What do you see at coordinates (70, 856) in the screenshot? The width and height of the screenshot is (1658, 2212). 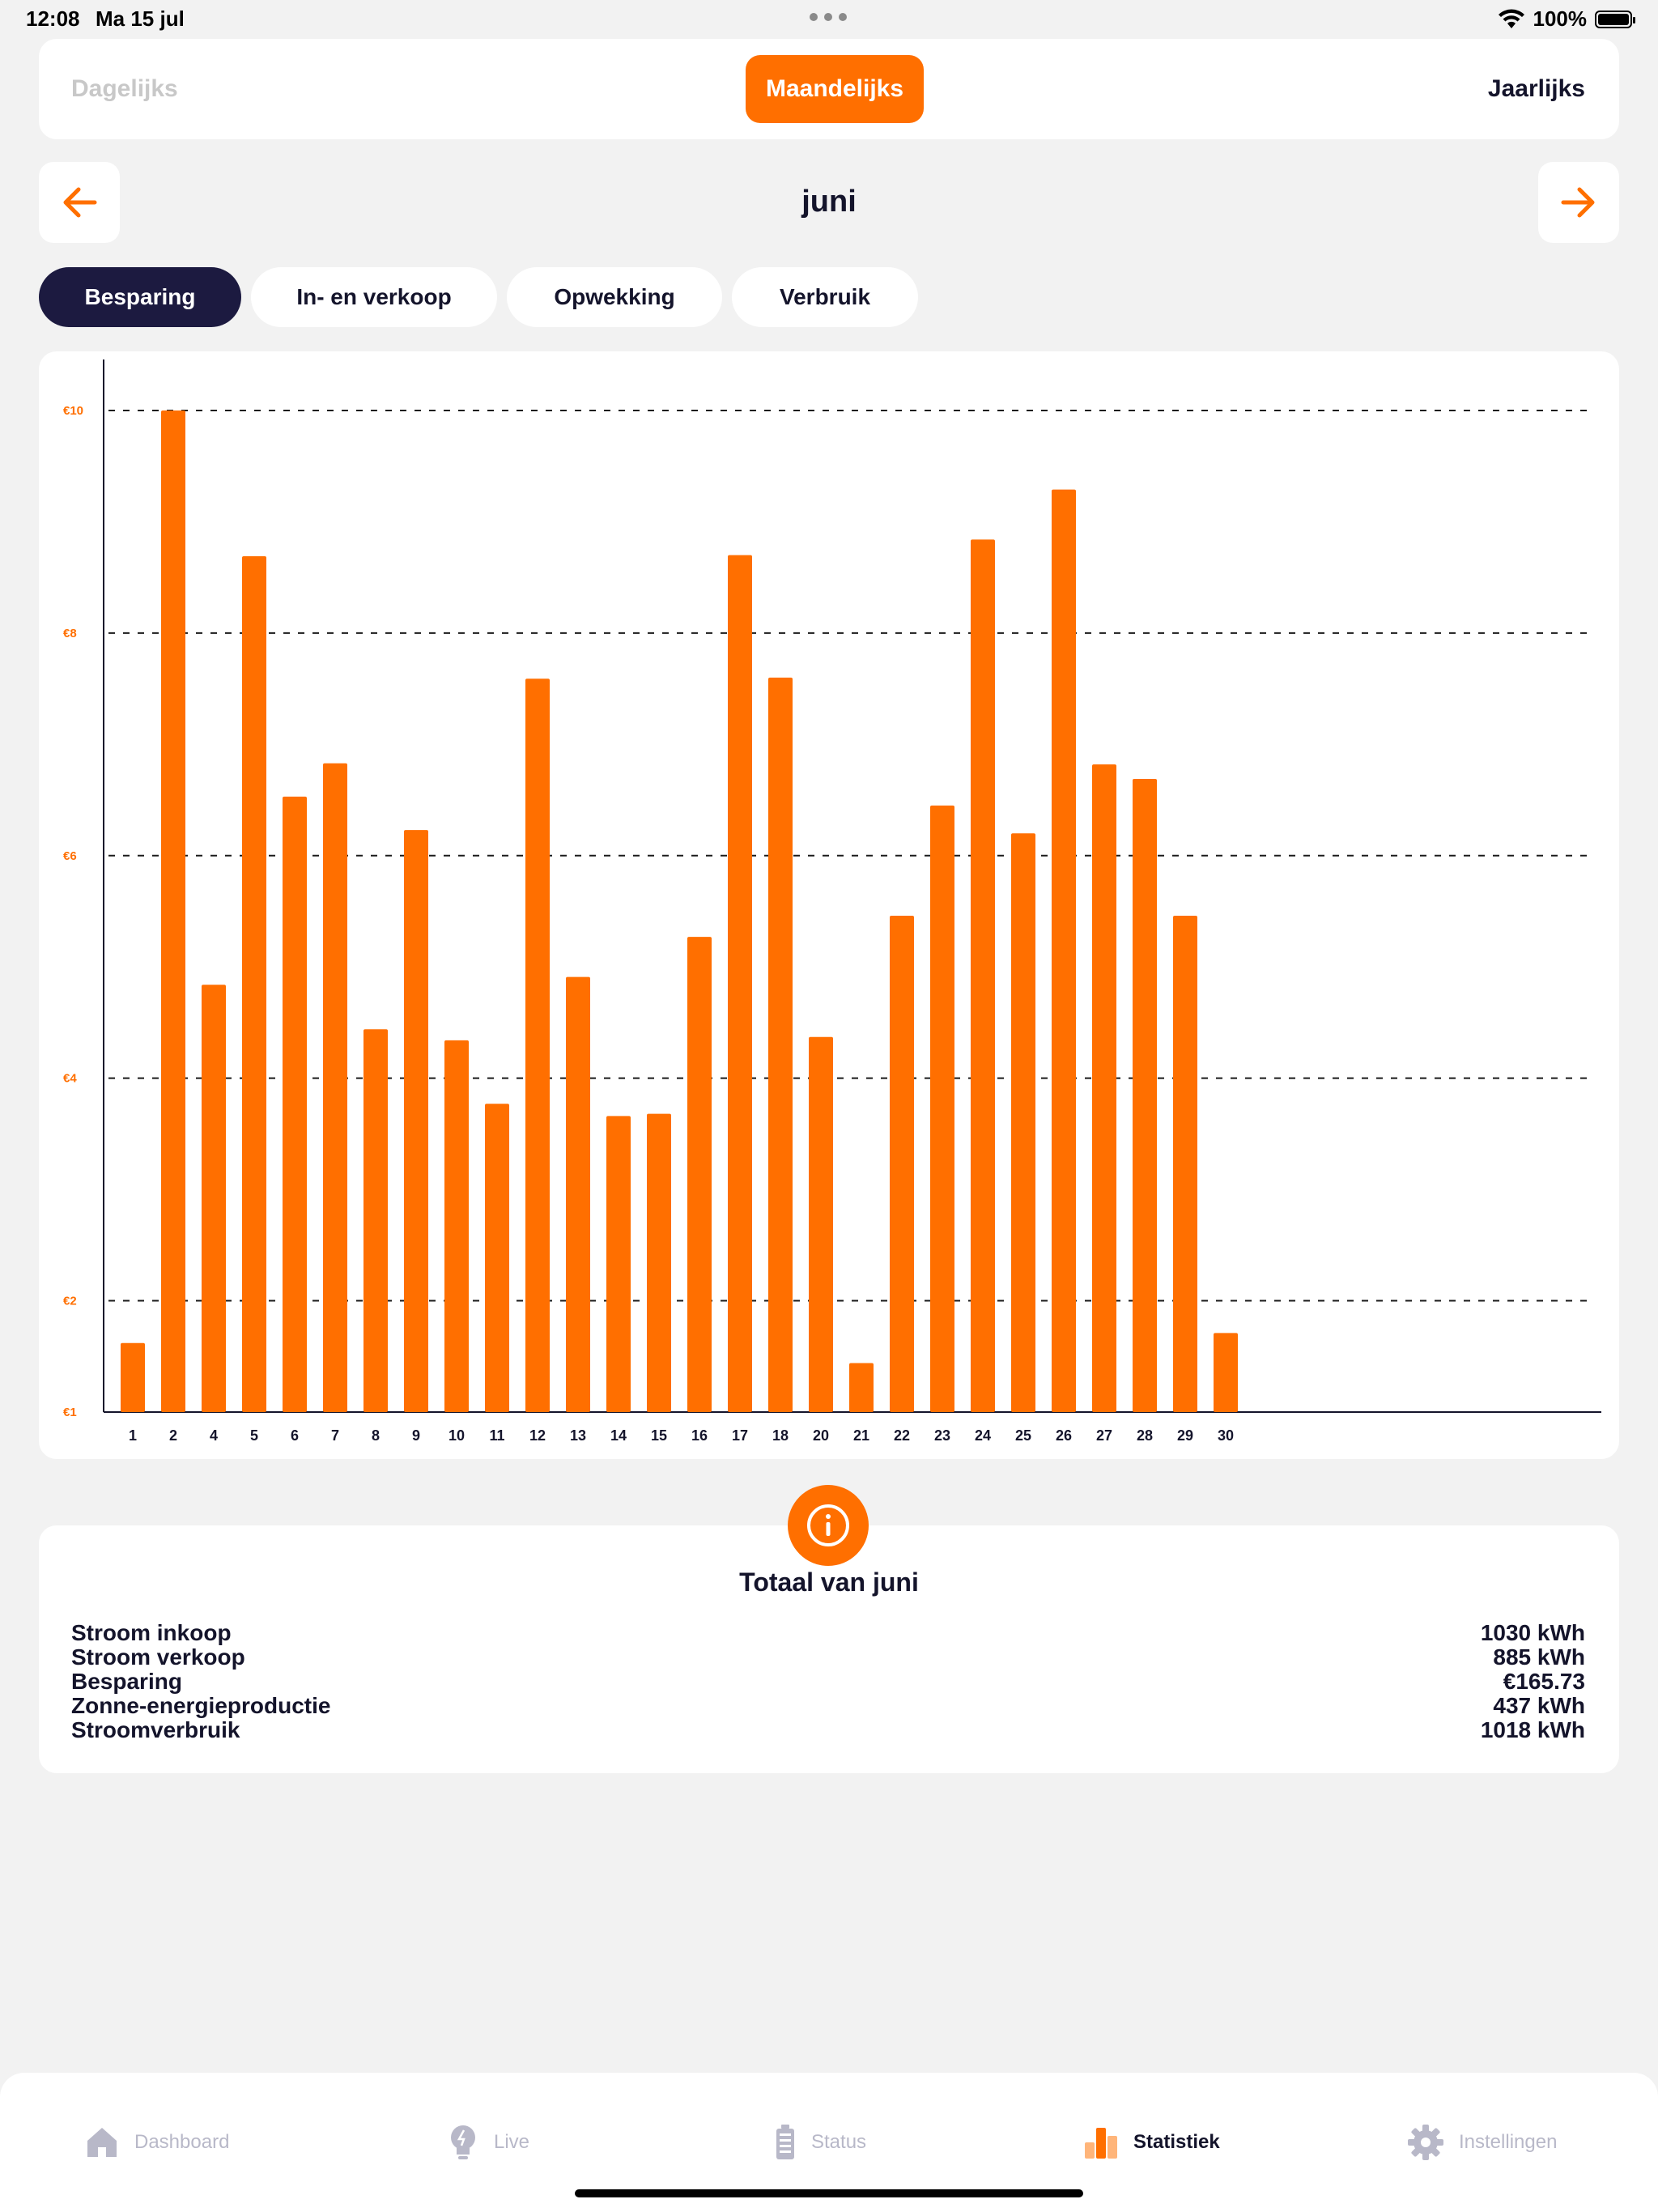 I see `y-tick-label: €6` at bounding box center [70, 856].